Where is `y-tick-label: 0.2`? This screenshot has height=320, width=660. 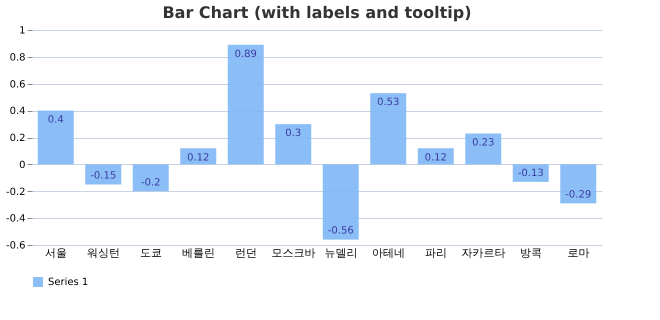
y-tick-label: 0.2 is located at coordinates (18, 138).